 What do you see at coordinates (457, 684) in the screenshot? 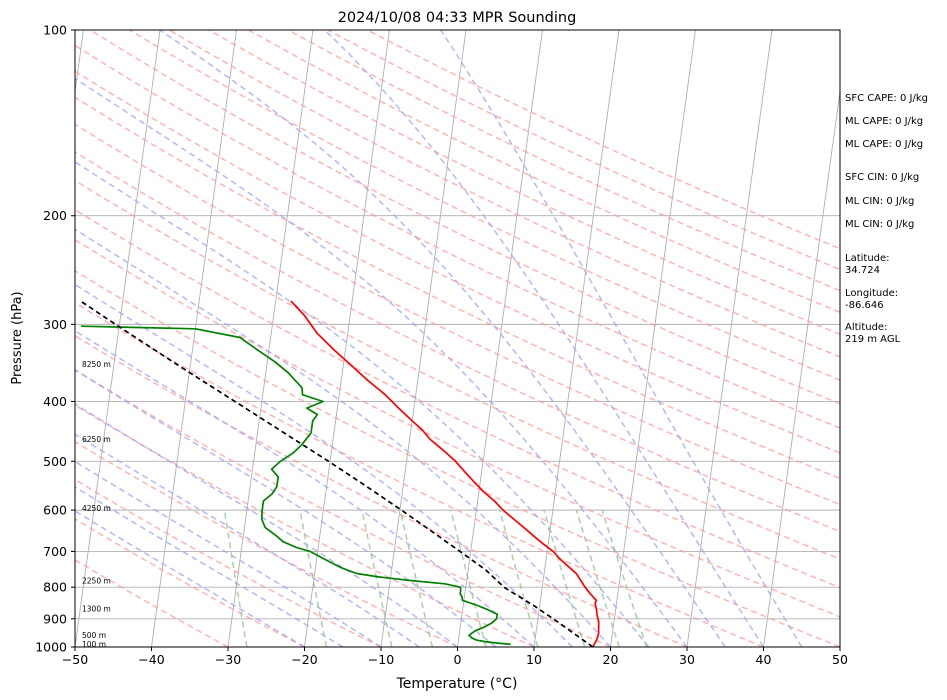
I see `x-axis-label: Temperature (°C)` at bounding box center [457, 684].